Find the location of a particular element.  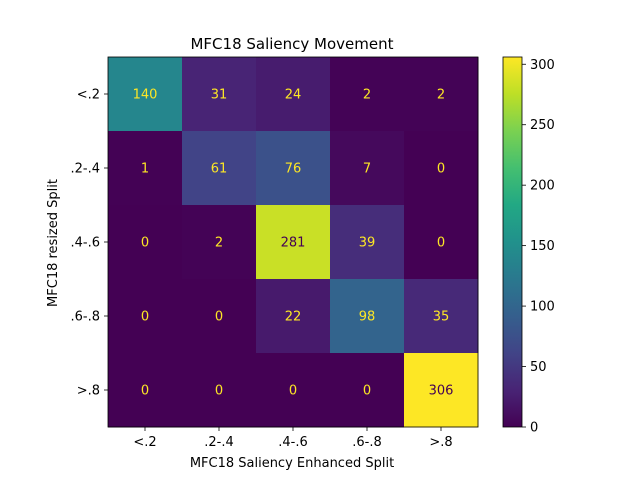

heatmap-cell-r3-c2 is located at coordinates (293, 316).